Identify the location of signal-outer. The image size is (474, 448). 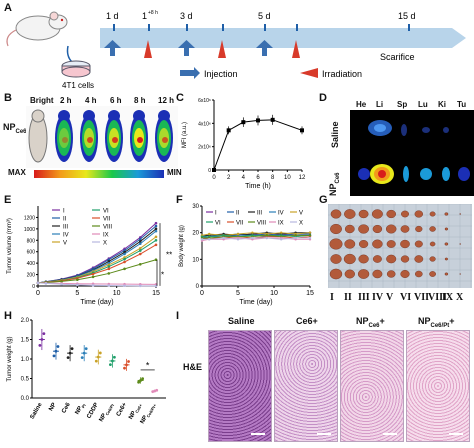
(64, 138).